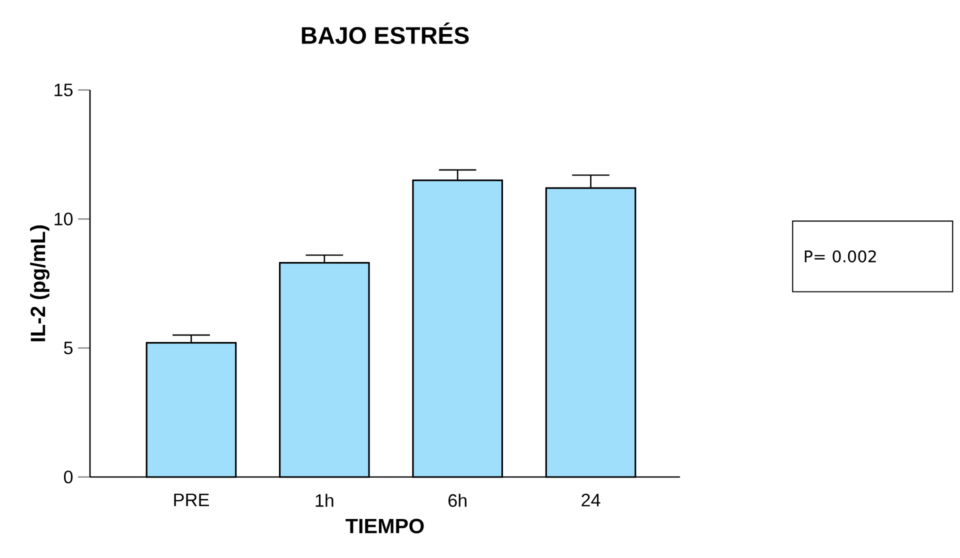 The image size is (960, 558). What do you see at coordinates (68, 348) in the screenshot?
I see `y-tick-label: 5` at bounding box center [68, 348].